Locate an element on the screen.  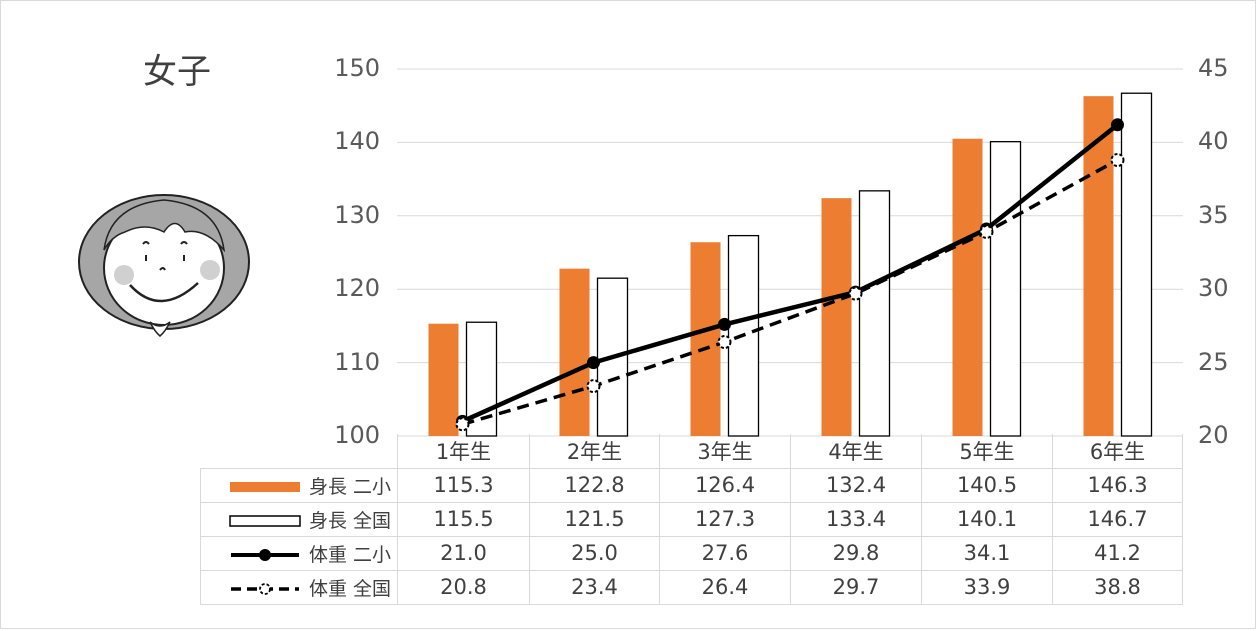
series-name: 体重 全国 is located at coordinates (349, 588).